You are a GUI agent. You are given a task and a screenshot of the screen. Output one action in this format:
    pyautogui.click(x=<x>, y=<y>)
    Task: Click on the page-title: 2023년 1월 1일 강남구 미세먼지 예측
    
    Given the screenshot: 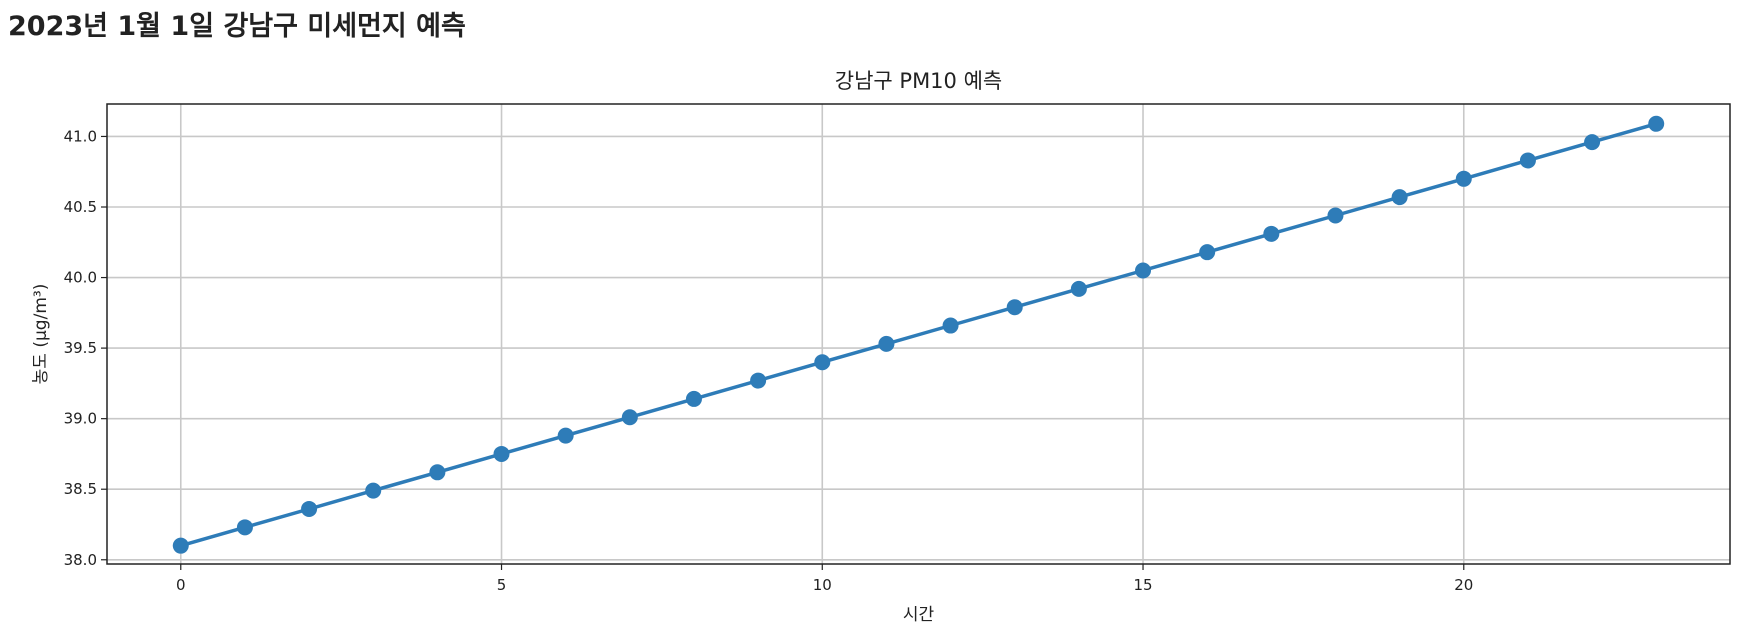 What is the action you would take?
    pyautogui.click(x=237, y=26)
    